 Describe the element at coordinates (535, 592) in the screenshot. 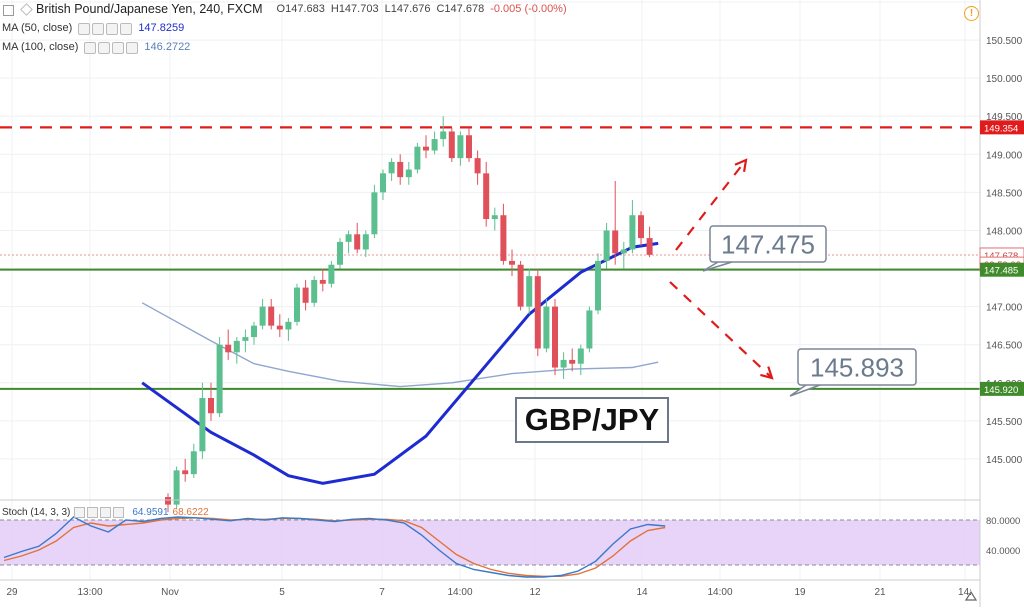

I see `time-tick-label: 12` at that location.